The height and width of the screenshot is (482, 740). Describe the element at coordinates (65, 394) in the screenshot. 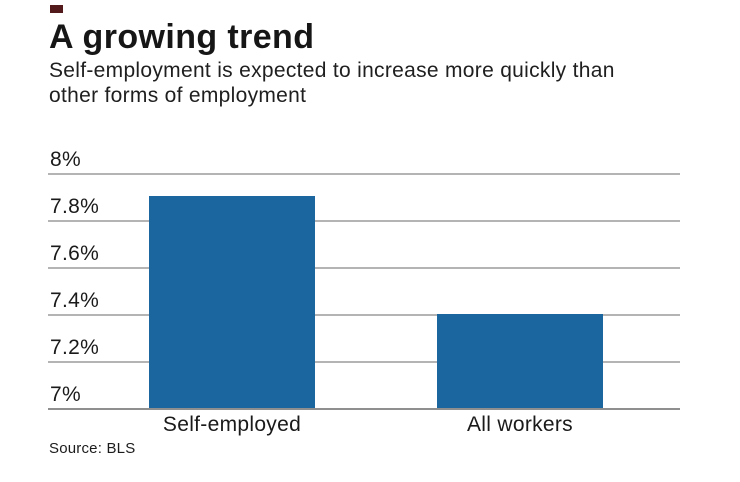

I see `y-axis-tick-label-7-: 7%` at that location.